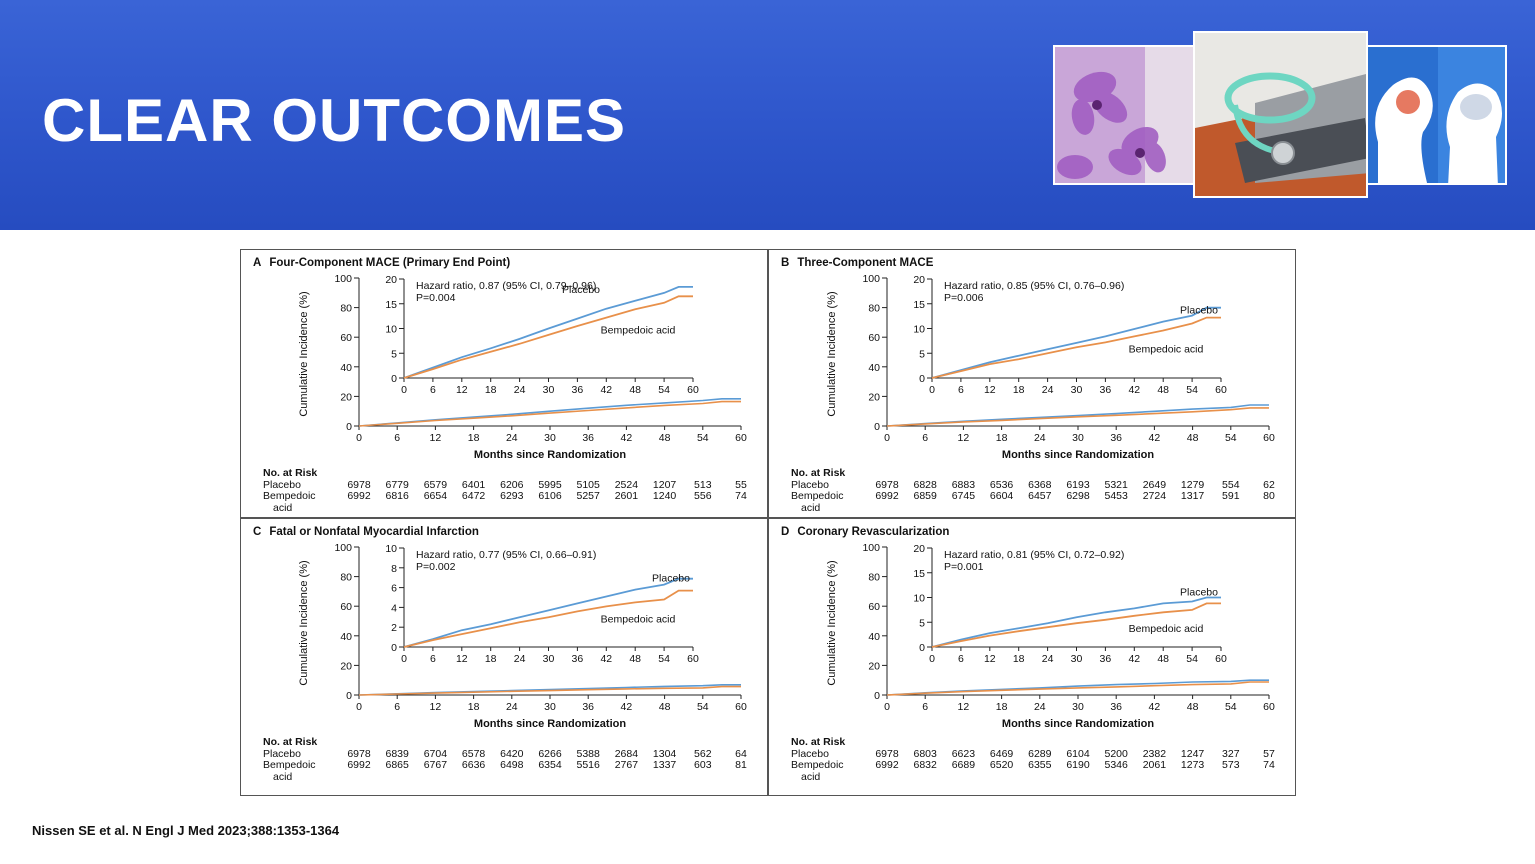 This screenshot has width=1535, height=864. What do you see at coordinates (1154, 765) in the screenshot?
I see `risk-value: 2061` at bounding box center [1154, 765].